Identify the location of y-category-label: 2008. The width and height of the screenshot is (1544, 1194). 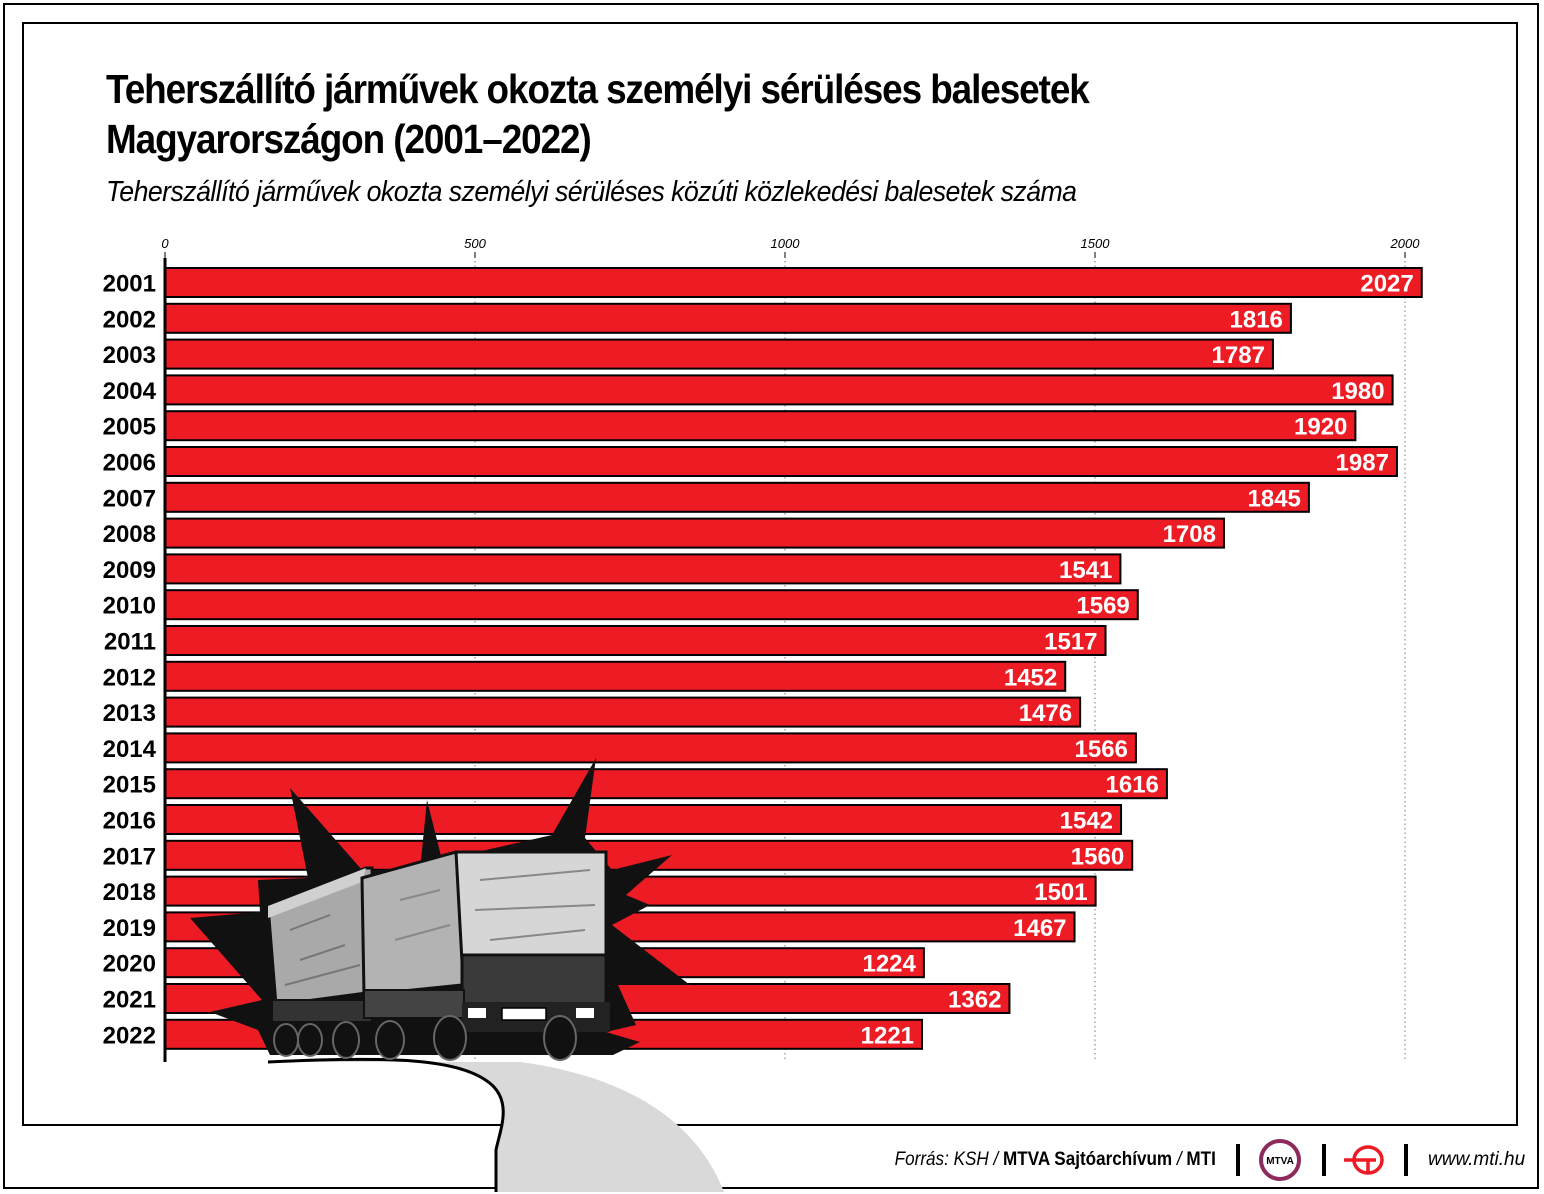
(129, 534).